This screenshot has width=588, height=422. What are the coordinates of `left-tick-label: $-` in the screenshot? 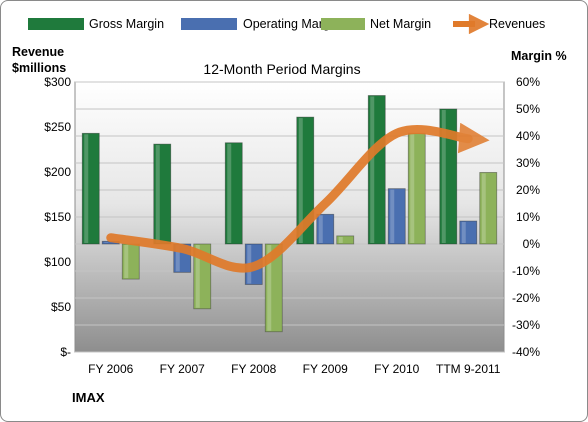 It's located at (65, 352).